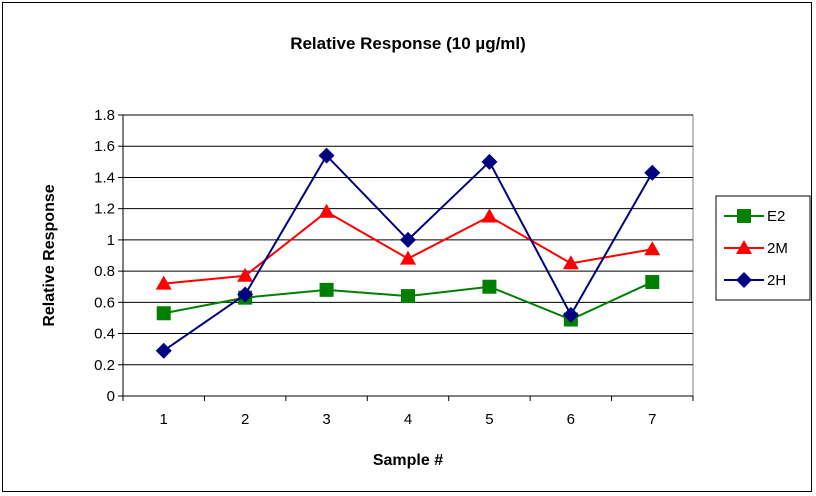 The width and height of the screenshot is (816, 496). Describe the element at coordinates (408, 43) in the screenshot. I see `chart-title: Relative Response (10 µg/ml)` at that location.